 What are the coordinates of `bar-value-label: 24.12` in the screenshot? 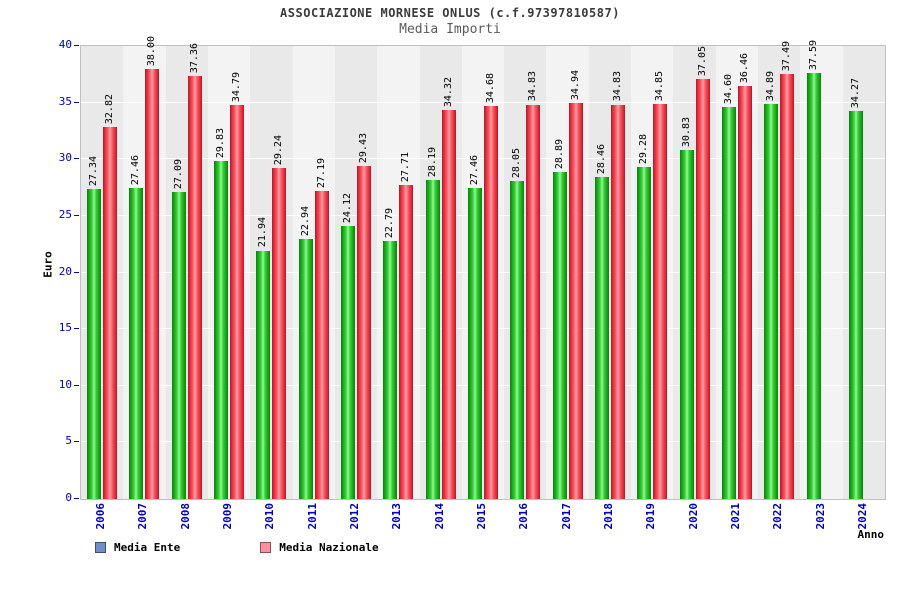 It's located at (348, 207).